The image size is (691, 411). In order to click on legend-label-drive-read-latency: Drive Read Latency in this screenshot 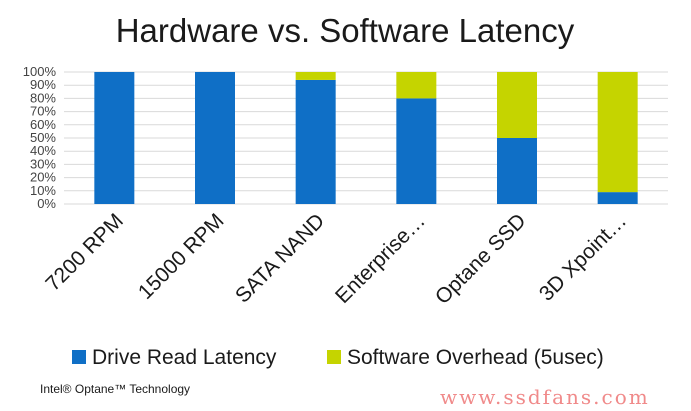, I will do `click(184, 357)`.